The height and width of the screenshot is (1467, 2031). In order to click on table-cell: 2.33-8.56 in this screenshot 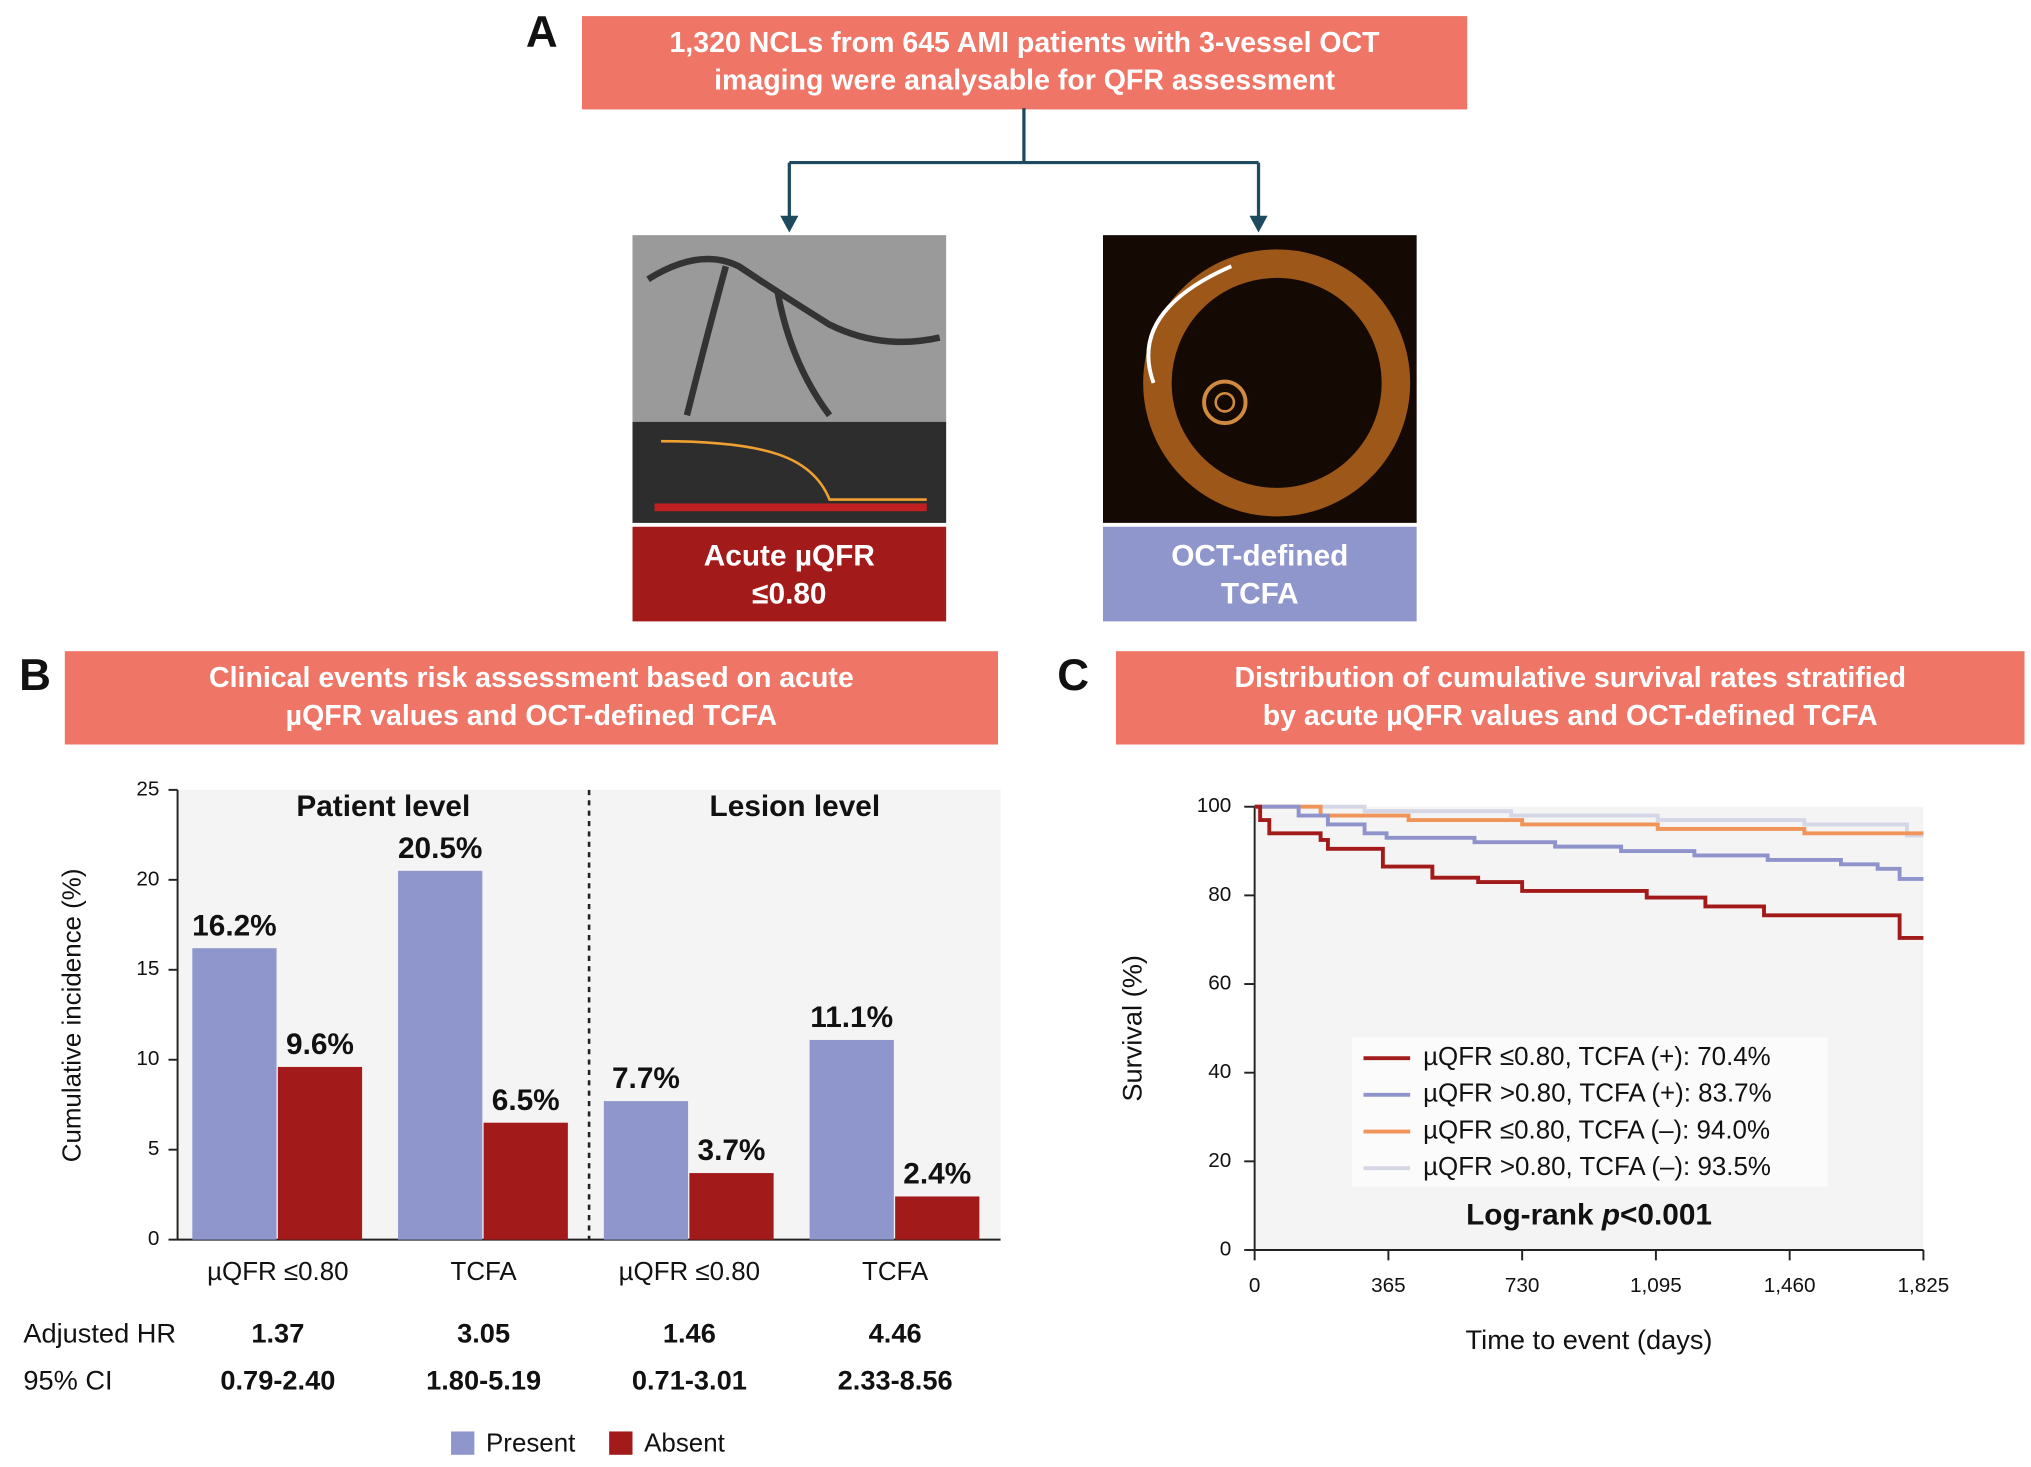, I will do `click(895, 1379)`.